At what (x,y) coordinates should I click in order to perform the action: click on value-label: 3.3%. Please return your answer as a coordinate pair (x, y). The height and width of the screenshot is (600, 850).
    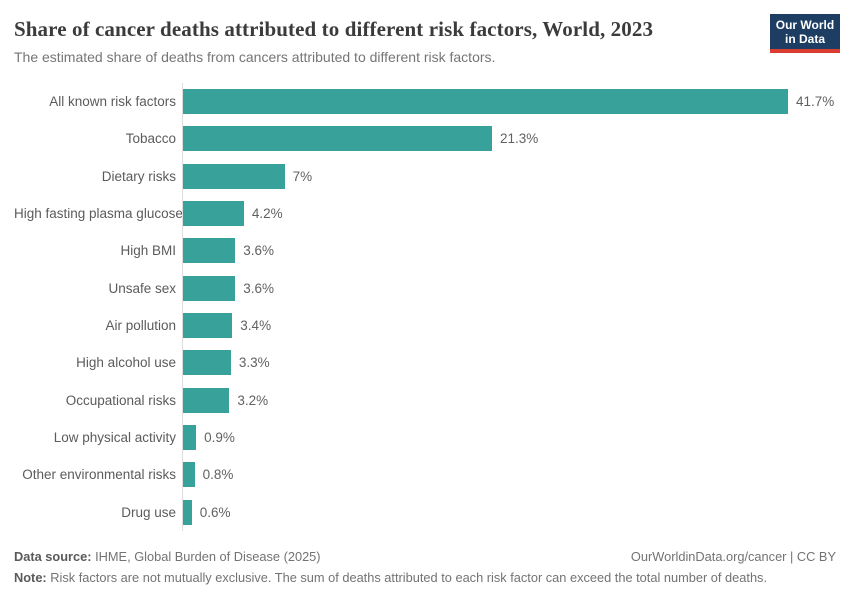
    Looking at the image, I should click on (254, 363).